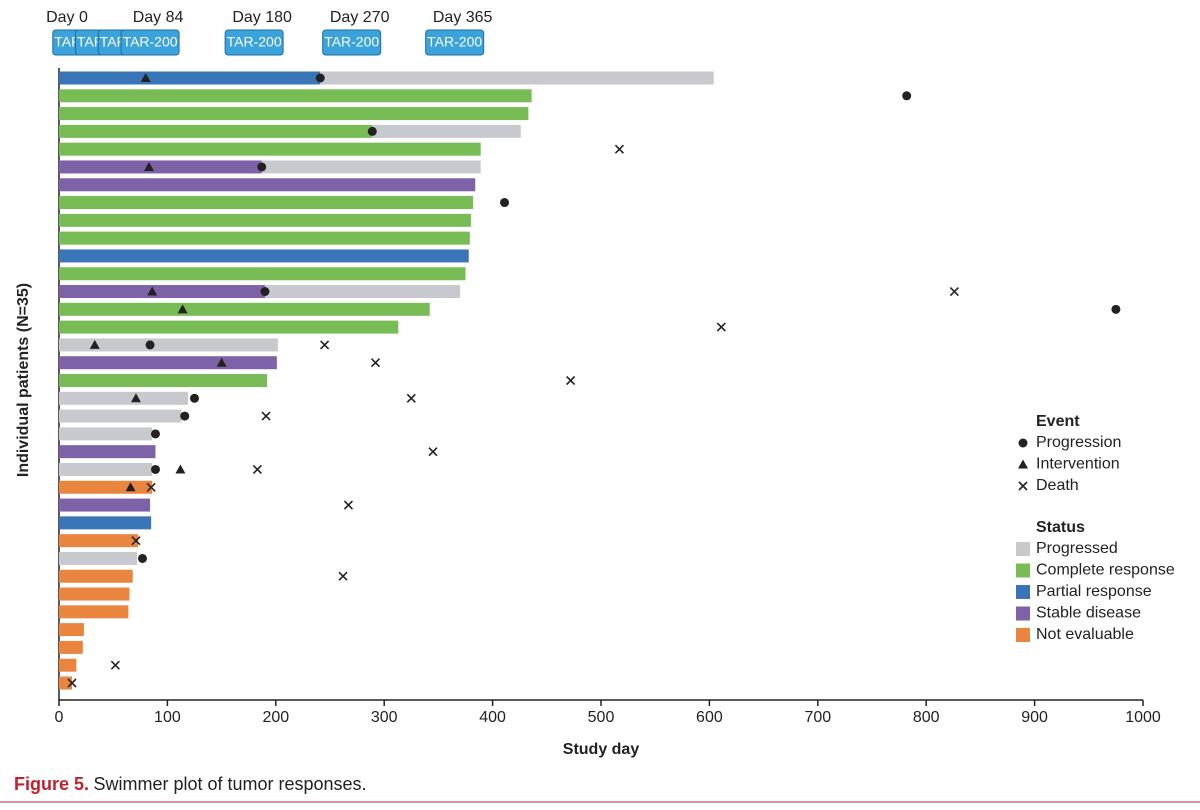 The image size is (1200, 810). I want to click on x-tick-label: 400, so click(492, 717).